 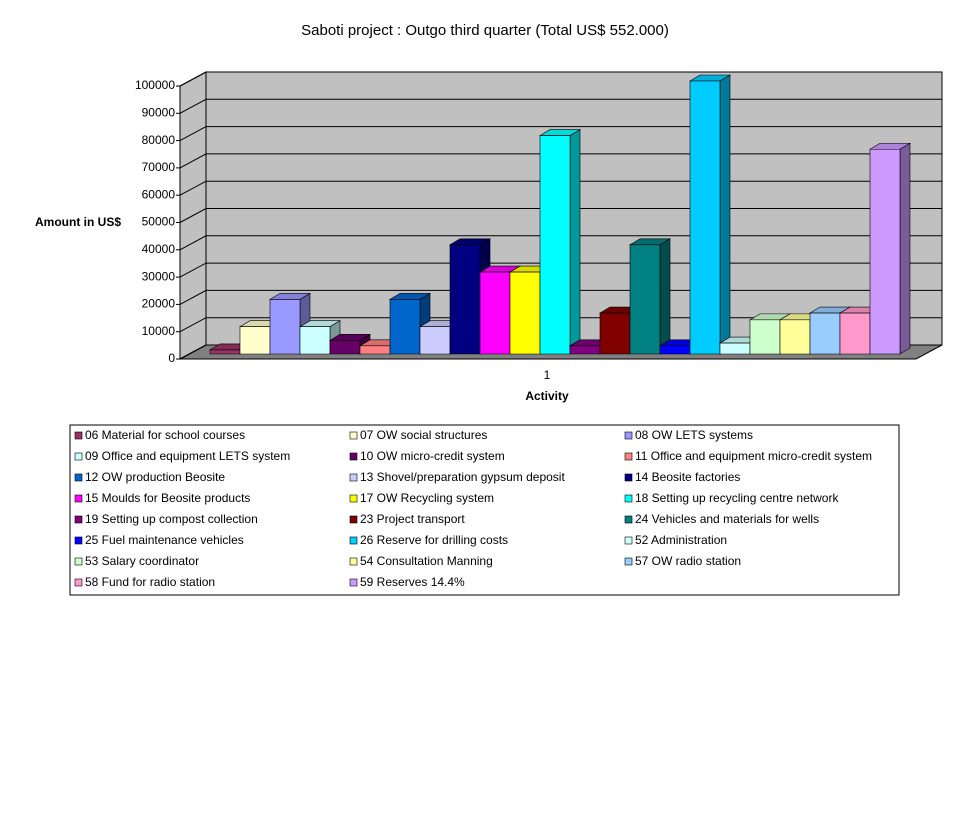 What do you see at coordinates (547, 396) in the screenshot?
I see `x-axis-title: Activity` at bounding box center [547, 396].